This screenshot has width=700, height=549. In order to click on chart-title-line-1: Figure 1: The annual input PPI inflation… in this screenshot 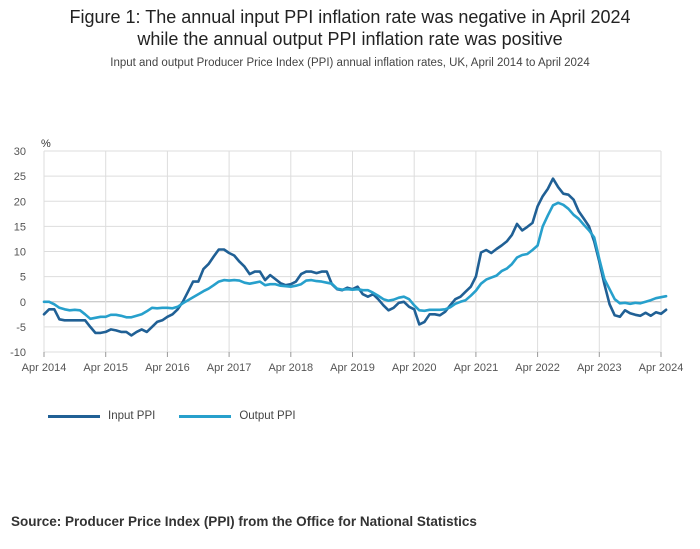, I will do `click(350, 17)`.